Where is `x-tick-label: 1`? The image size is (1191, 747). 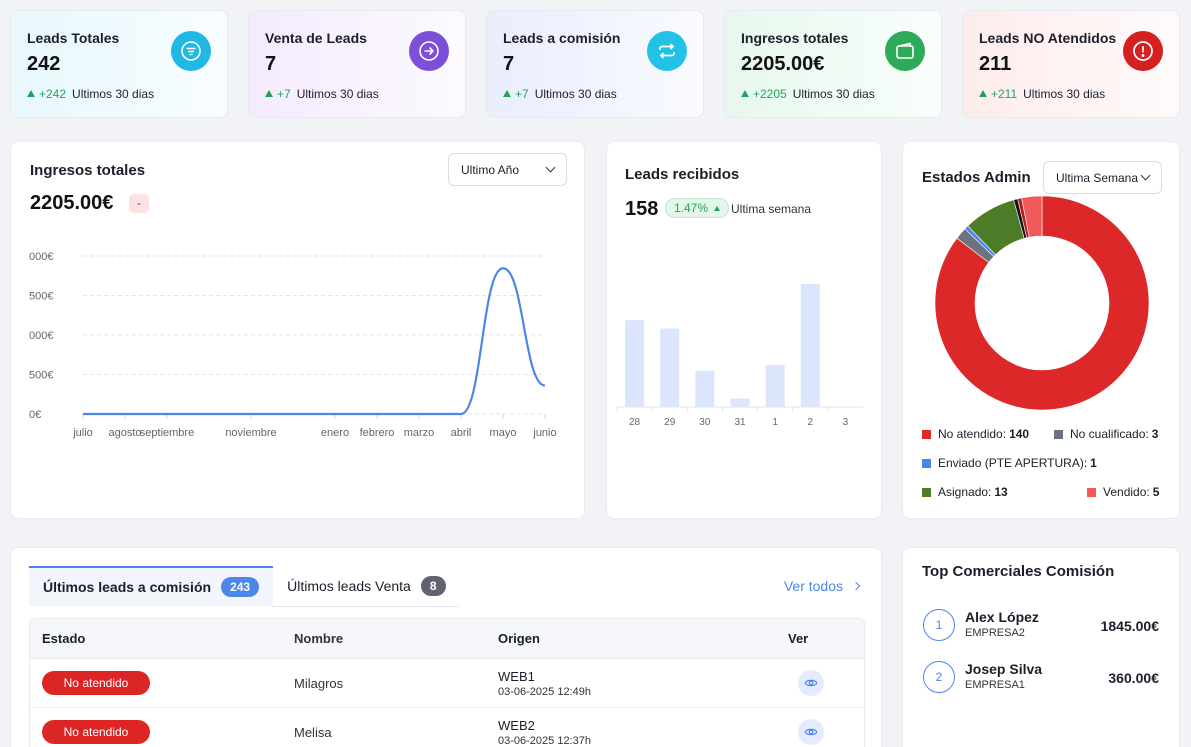 x-tick-label: 1 is located at coordinates (775, 422).